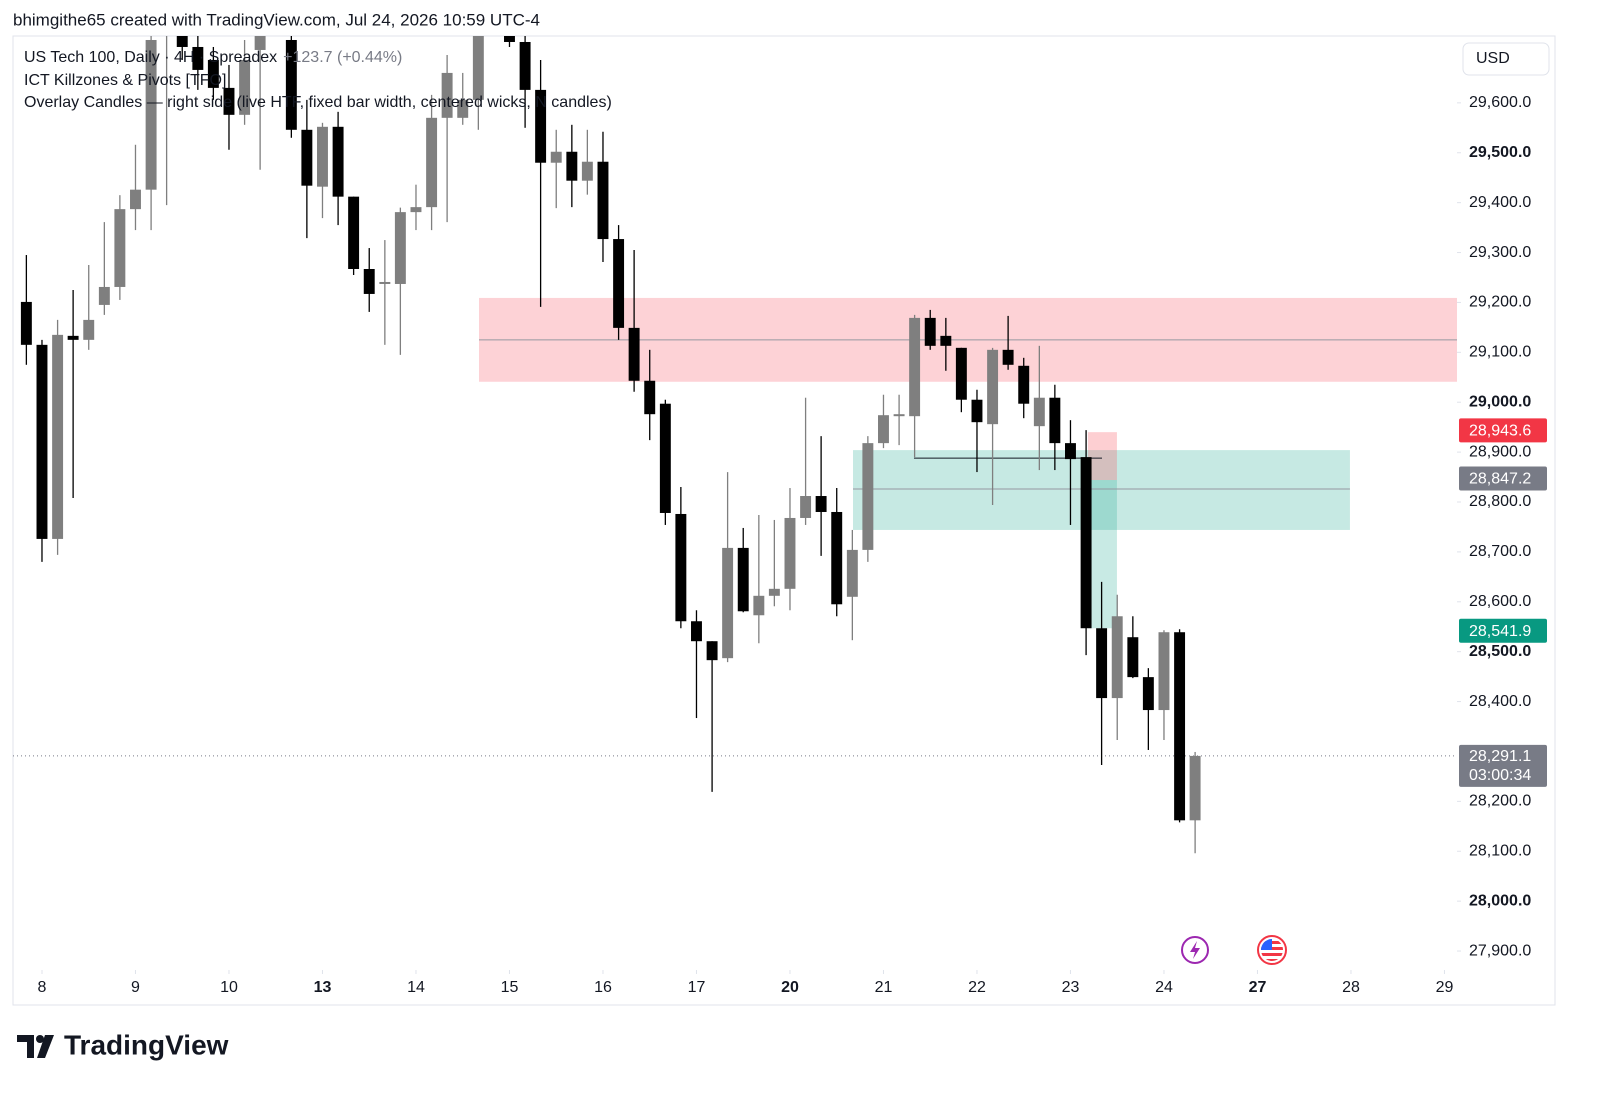  What do you see at coordinates (1071, 987) in the screenshot?
I see `x-tick-label: 23` at bounding box center [1071, 987].